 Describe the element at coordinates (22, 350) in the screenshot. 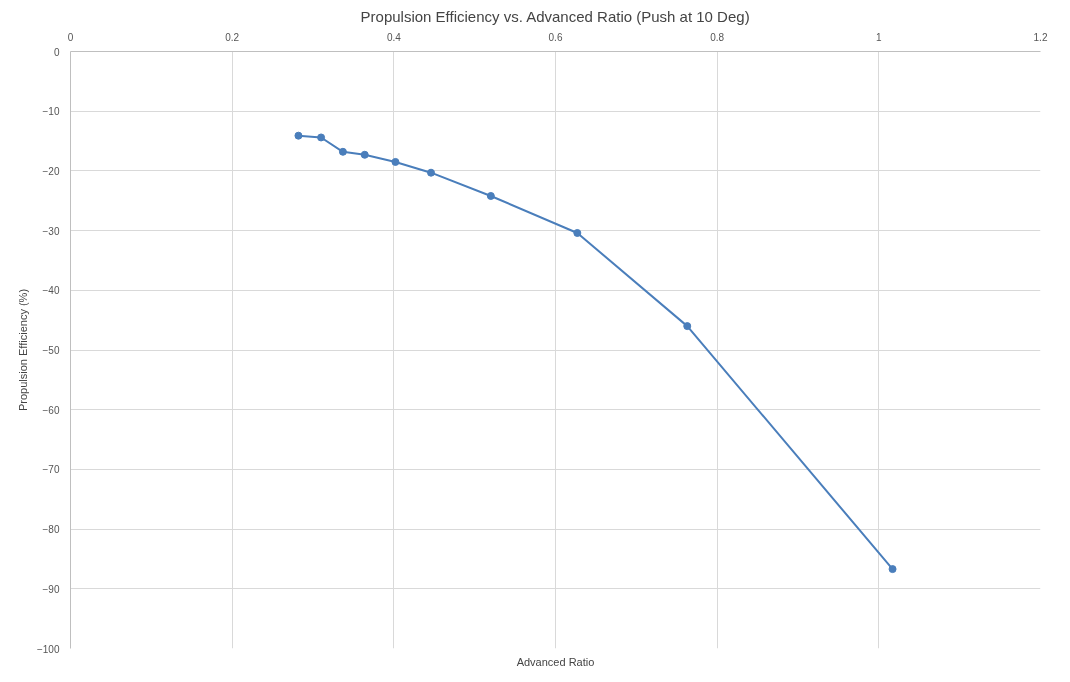

I see `y-axis-title: Propulsion Efficiency (%)` at that location.